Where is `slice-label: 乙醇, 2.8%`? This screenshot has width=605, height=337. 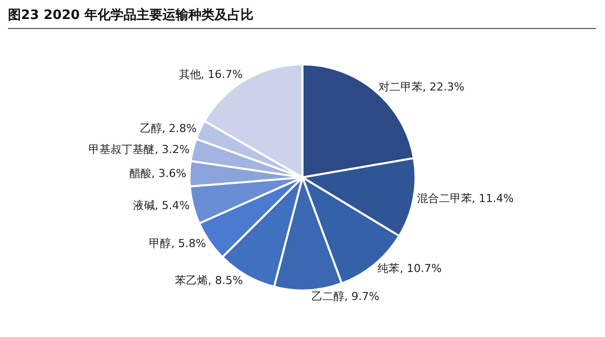 slice-label: 乙醇, 2.8% is located at coordinates (168, 129).